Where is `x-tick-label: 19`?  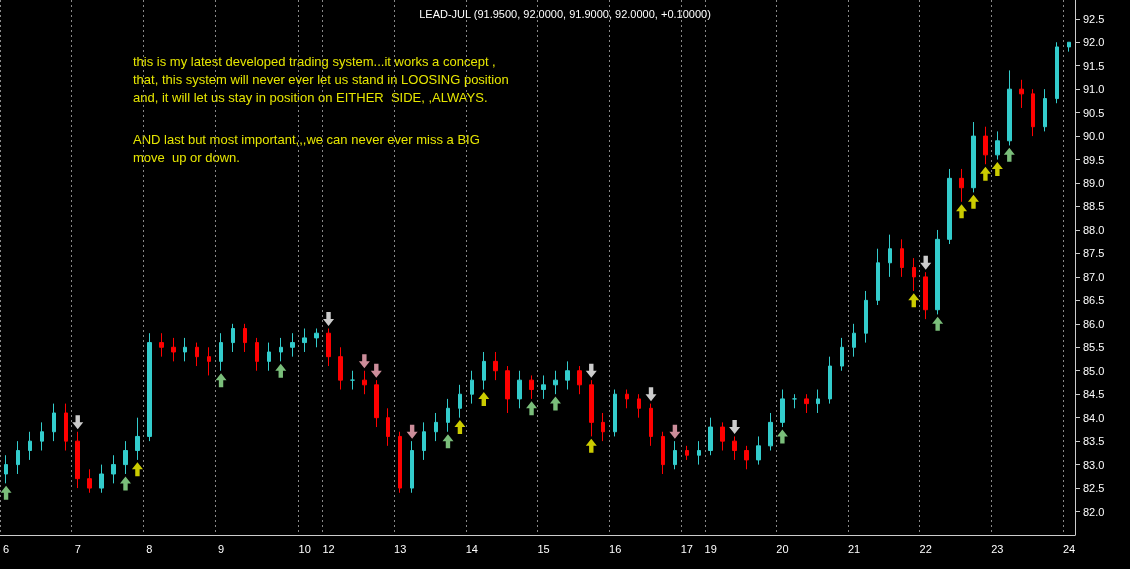
x-tick-label: 19 is located at coordinates (710, 548).